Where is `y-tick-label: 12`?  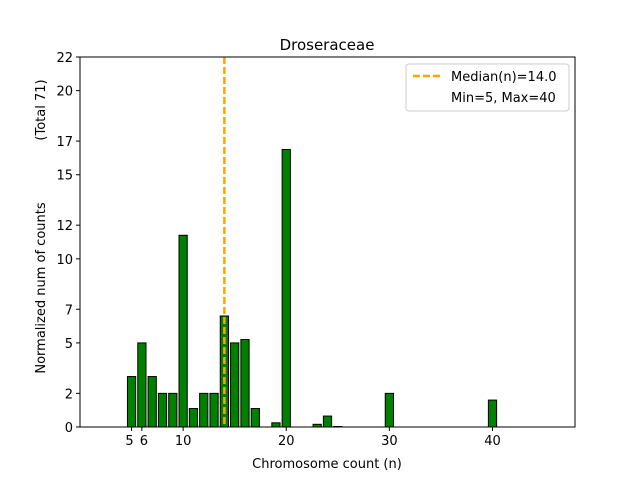 y-tick-label: 12 is located at coordinates (64, 226).